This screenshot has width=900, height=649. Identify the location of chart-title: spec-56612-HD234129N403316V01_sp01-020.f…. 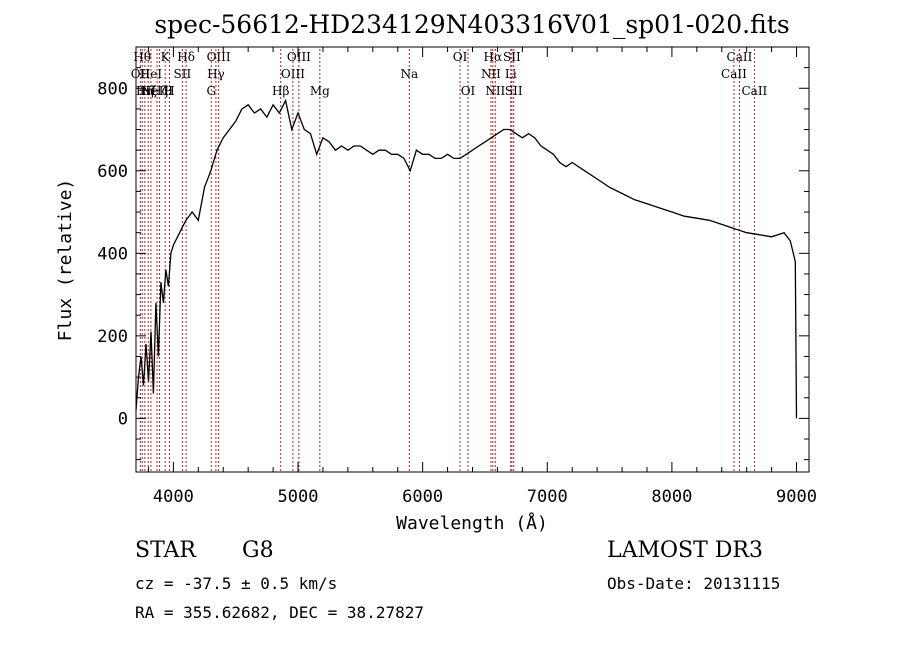
(471, 24).